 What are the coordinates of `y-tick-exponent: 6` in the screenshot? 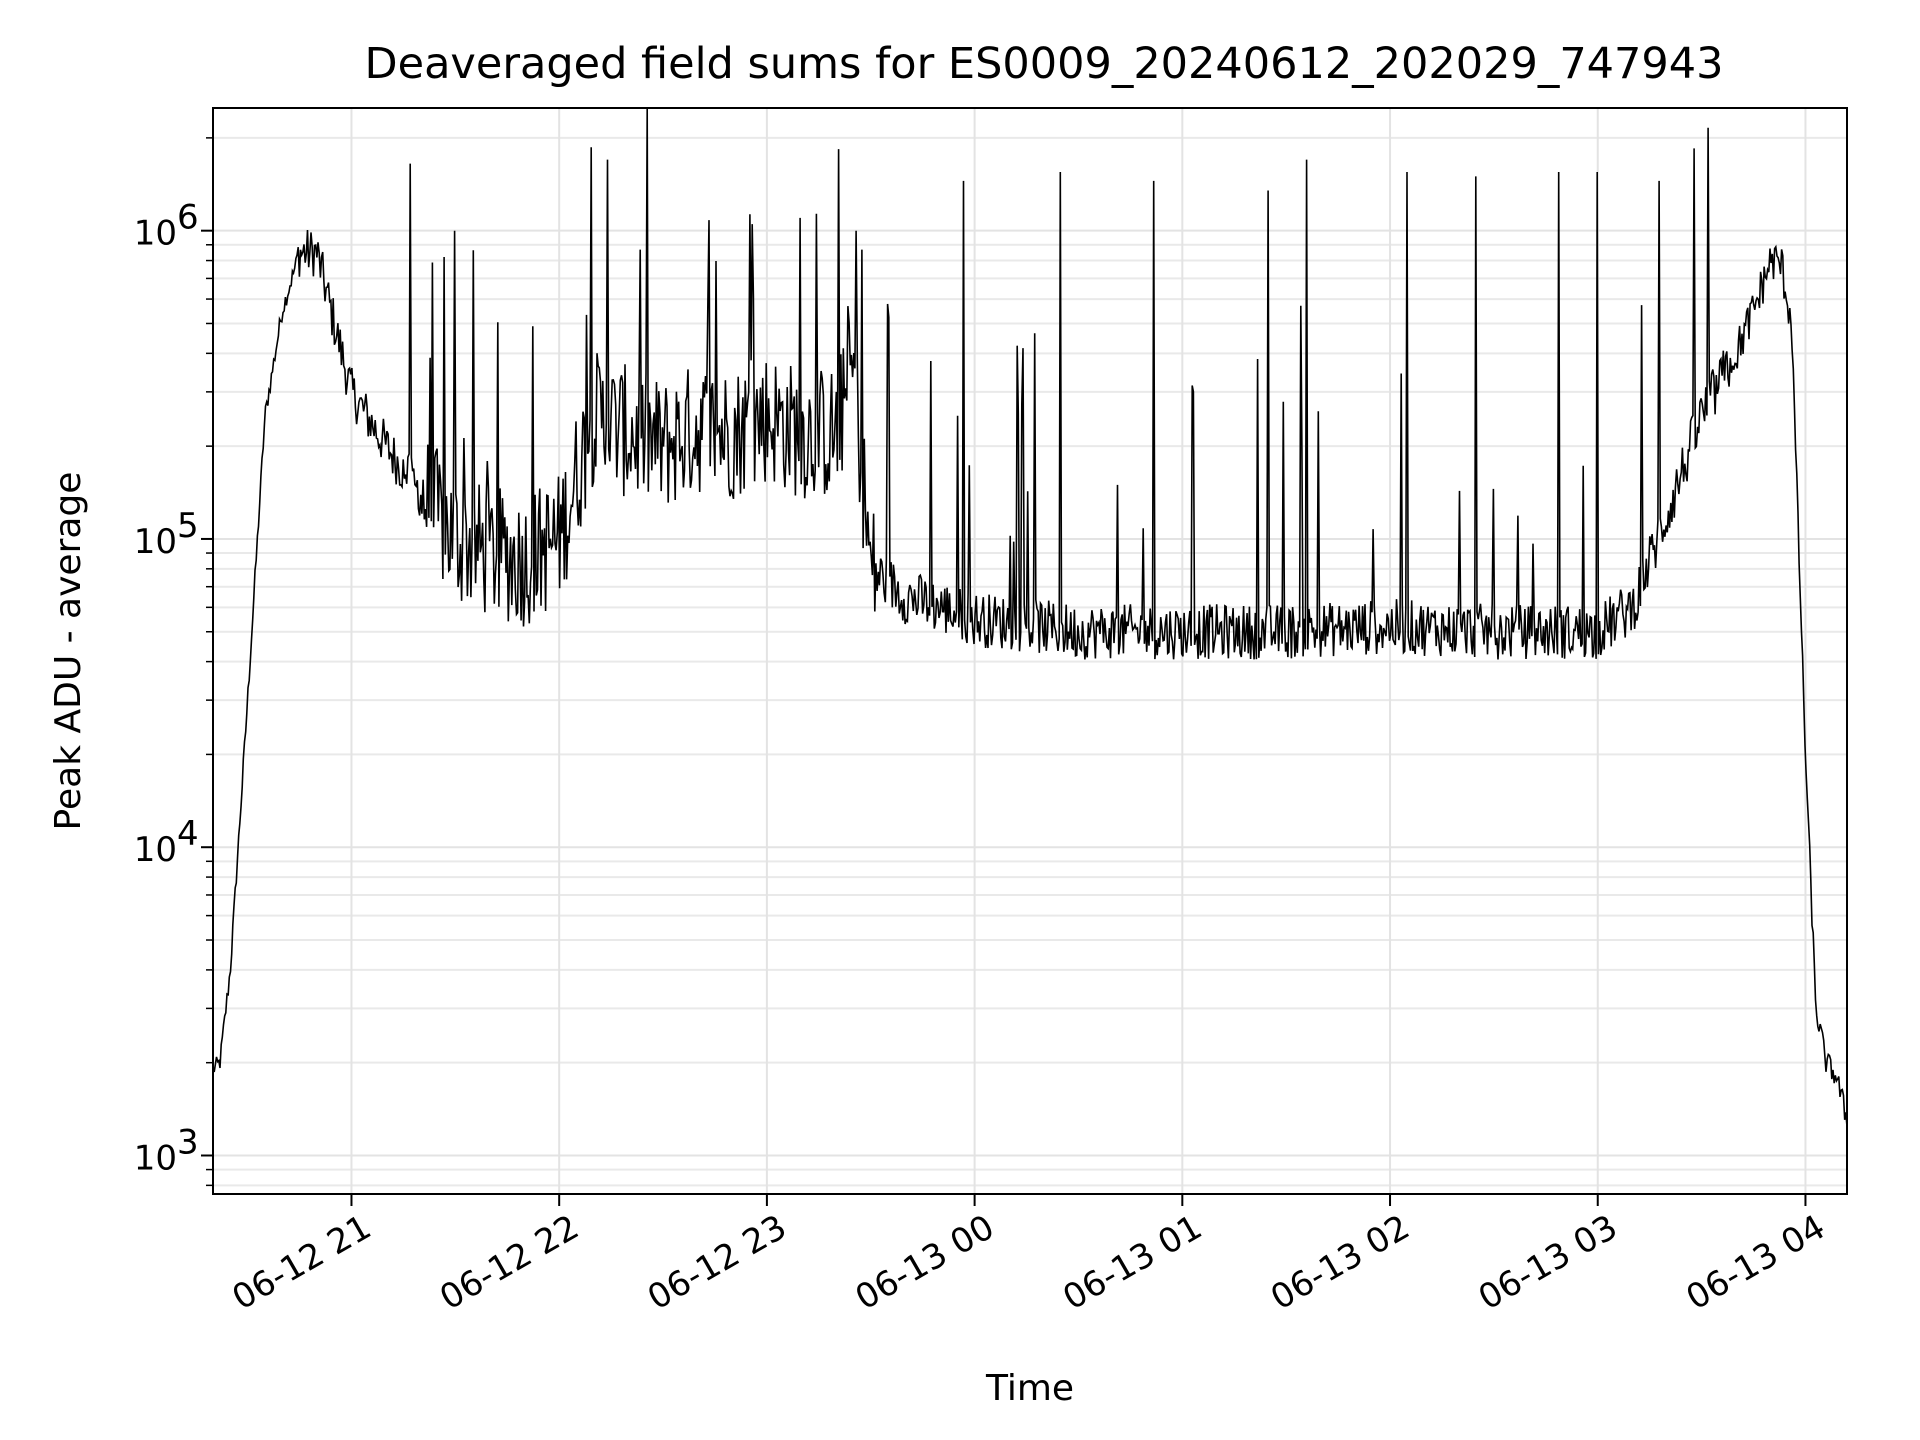 It's located at (188, 218).